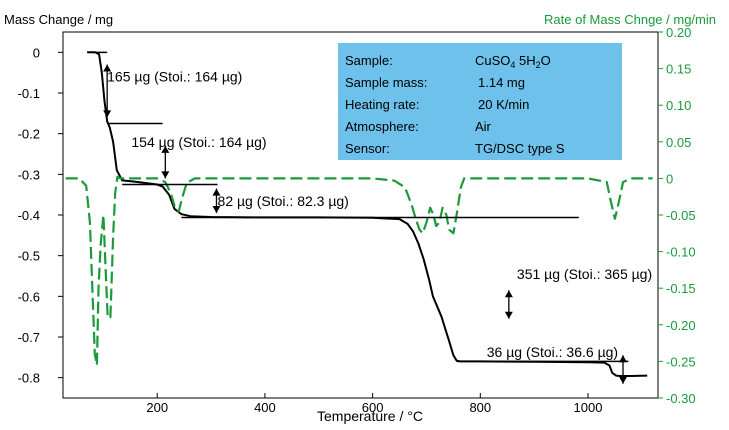 The image size is (729, 430). Describe the element at coordinates (681, 325) in the screenshot. I see `right-axis-tick-label: -0.20` at that location.